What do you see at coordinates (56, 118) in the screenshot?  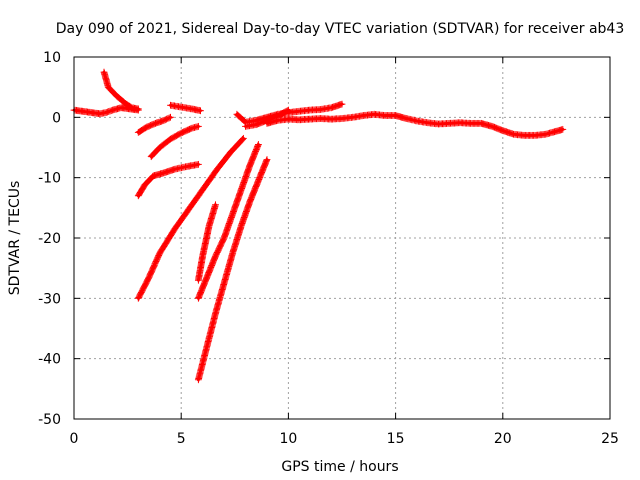 I see `y-tick-label: 0` at bounding box center [56, 118].